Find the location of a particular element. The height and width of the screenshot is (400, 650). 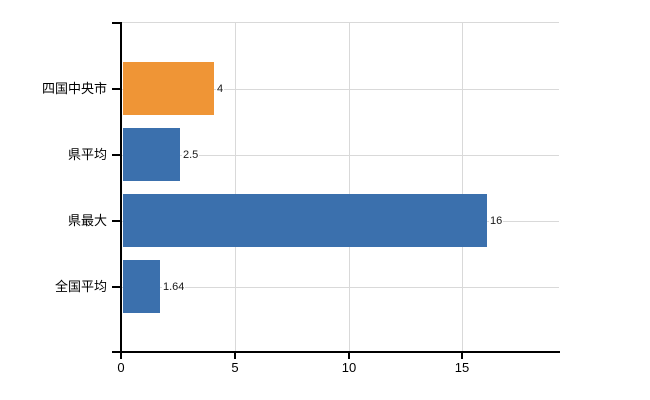

category-label: 全国平均 is located at coordinates (80, 286).